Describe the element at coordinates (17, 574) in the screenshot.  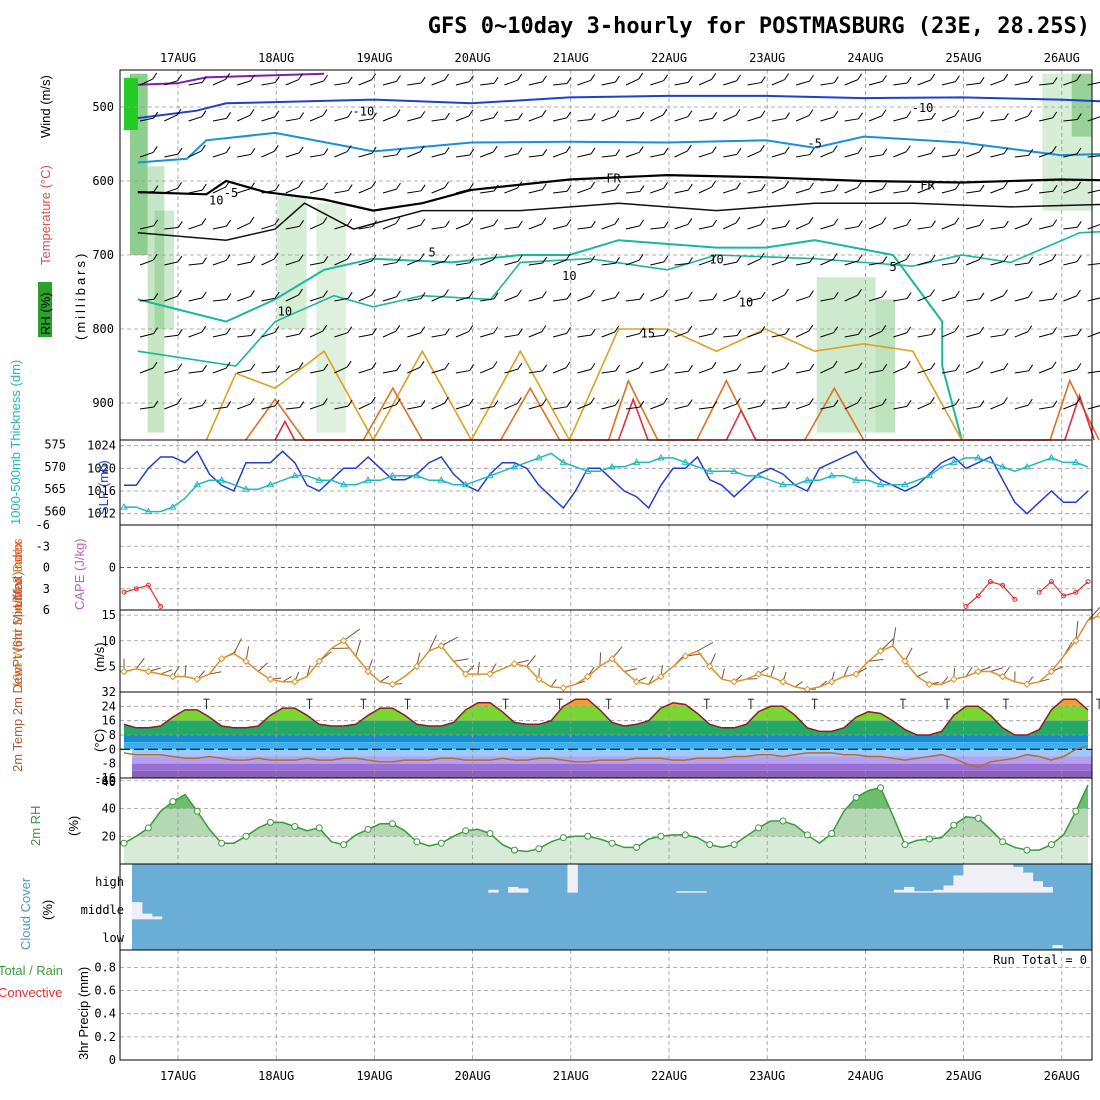
I see `lifted-index-label: Lifted Index` at that location.